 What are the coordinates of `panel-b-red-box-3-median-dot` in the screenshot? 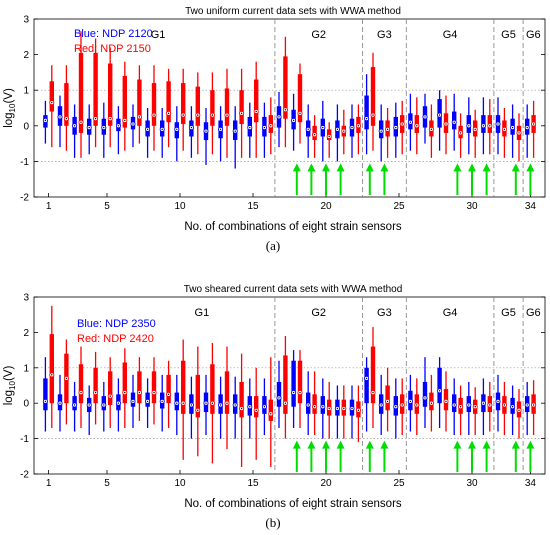 It's located at (81, 392).